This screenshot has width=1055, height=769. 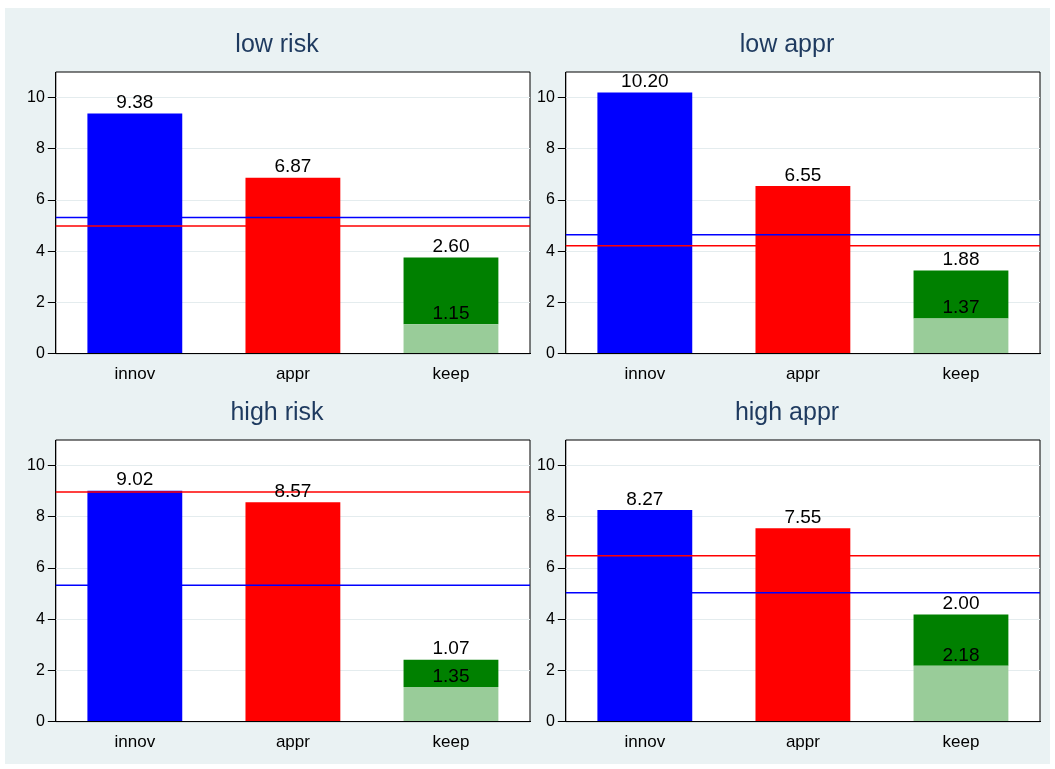 I want to click on data-label: 1.15, so click(x=451, y=312).